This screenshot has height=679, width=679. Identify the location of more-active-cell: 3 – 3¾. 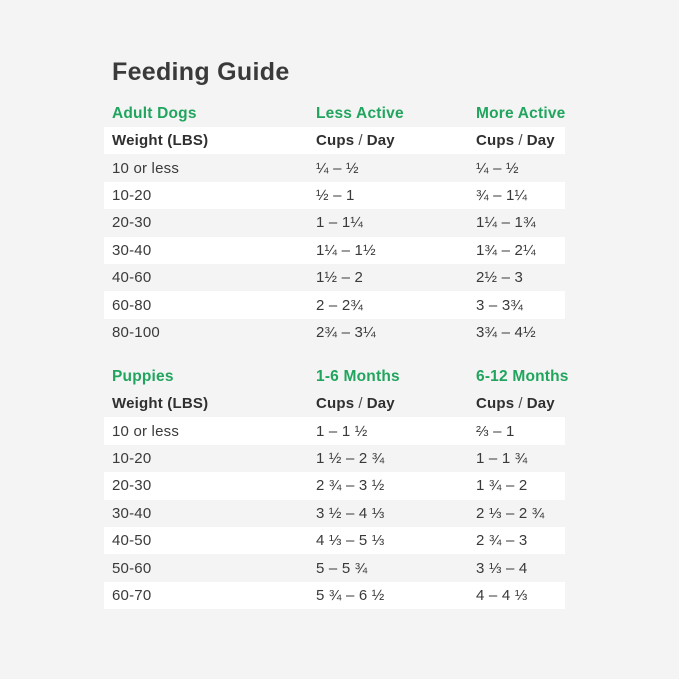
(500, 305).